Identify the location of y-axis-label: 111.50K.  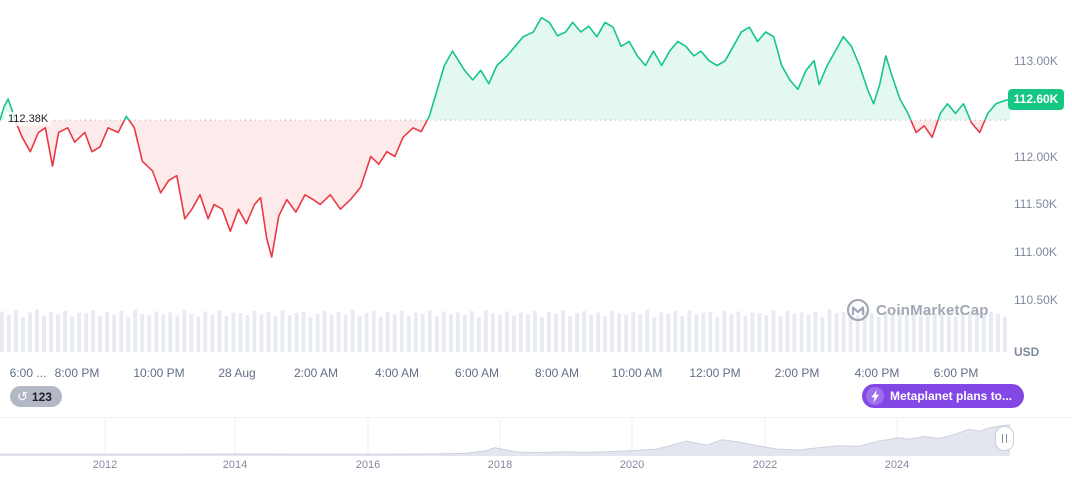
(1035, 204).